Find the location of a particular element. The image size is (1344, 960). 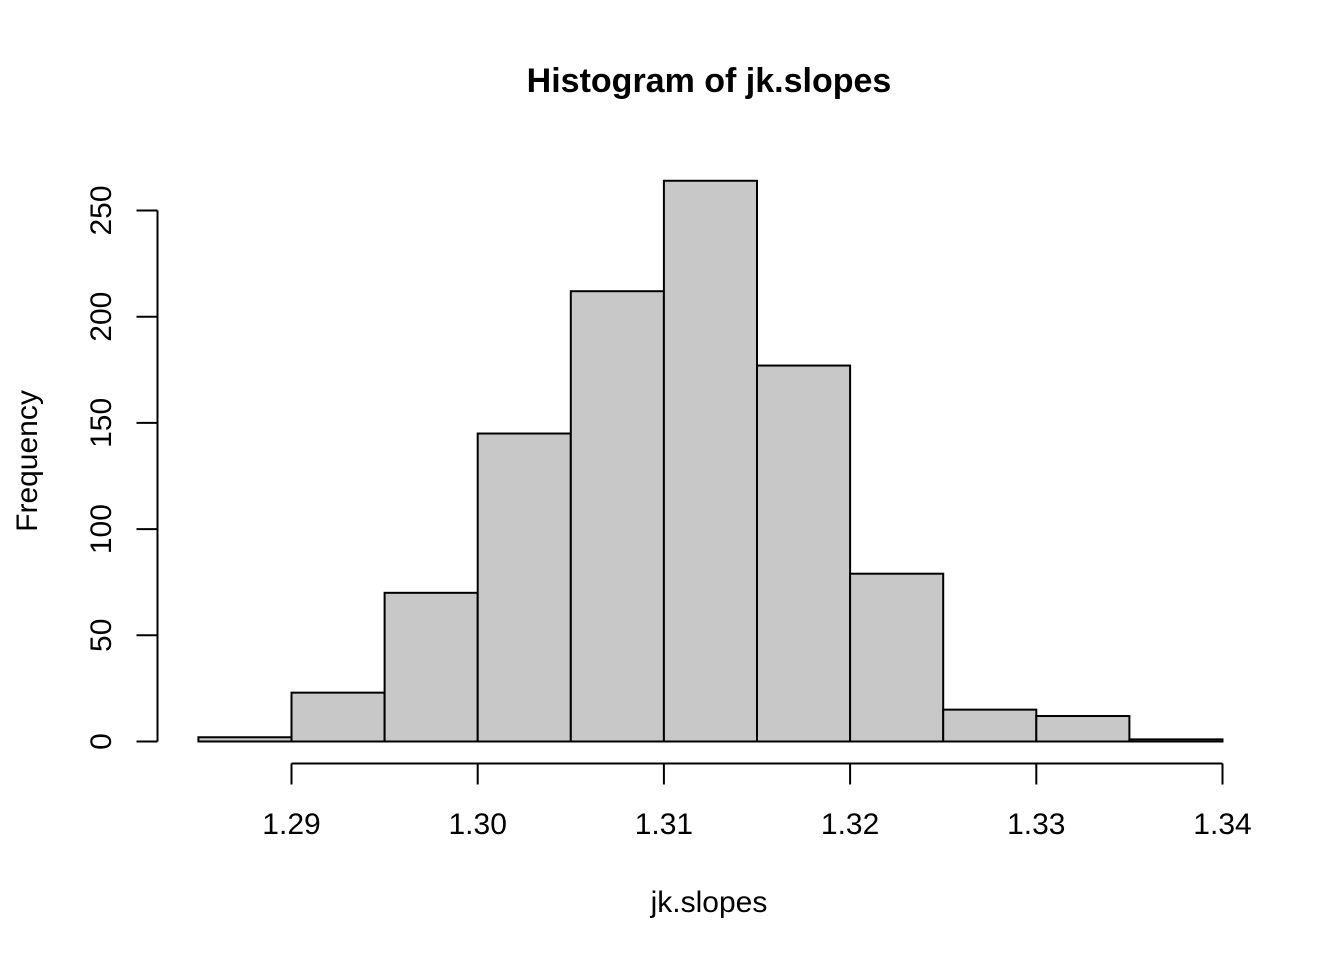

x-tick-label: 1.34 is located at coordinates (1222, 824).